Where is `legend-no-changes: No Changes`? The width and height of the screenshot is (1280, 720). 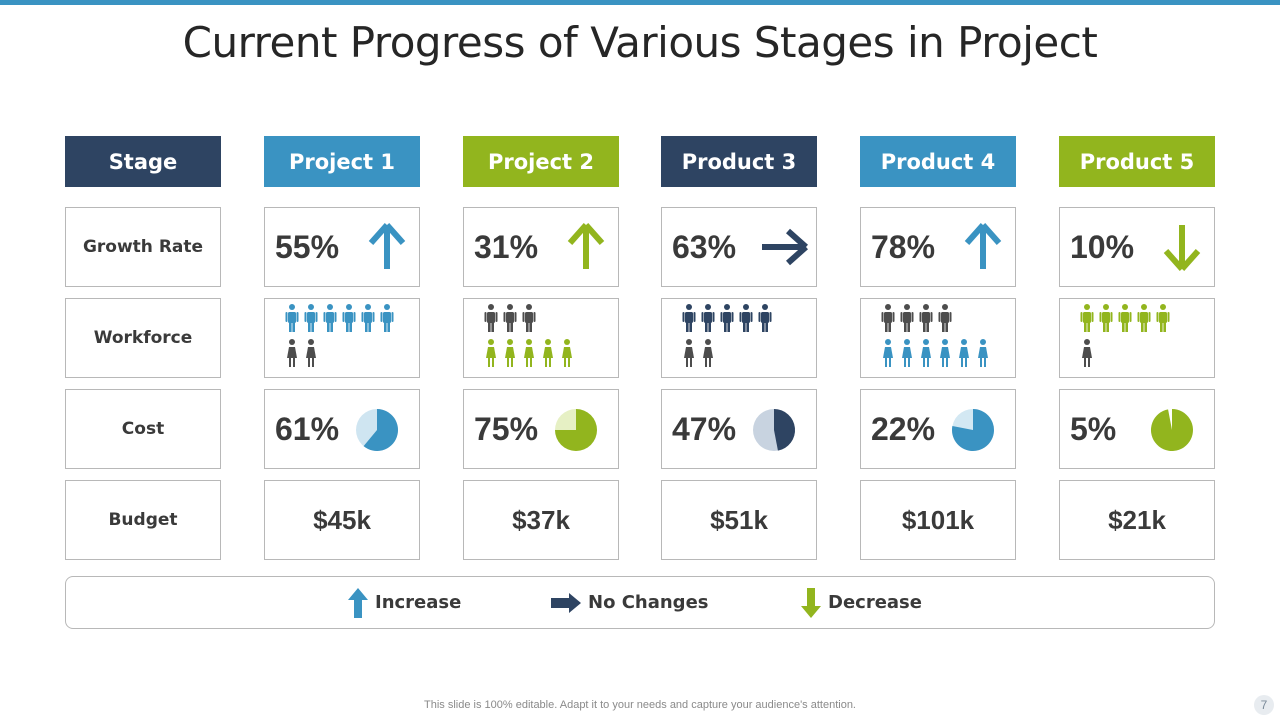
legend-no-changes: No Changes is located at coordinates (629, 602).